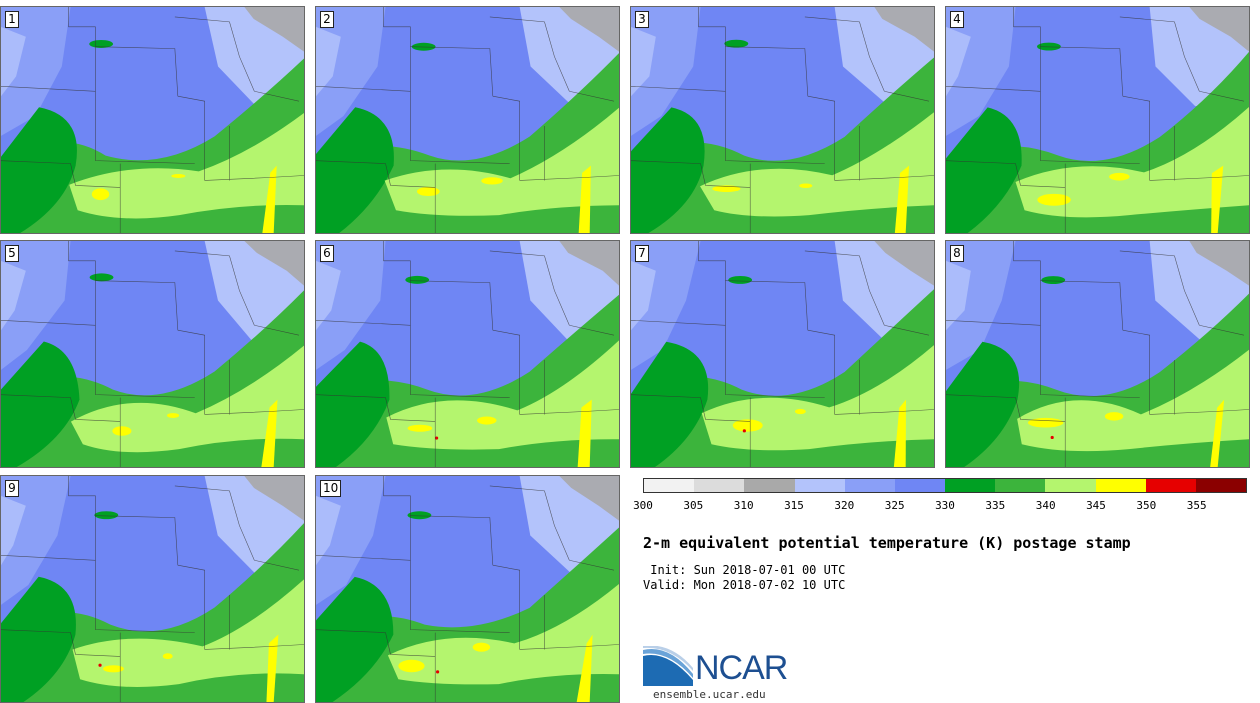  Describe the element at coordinates (794, 505) in the screenshot. I see `colorbar-tick-label: 315` at that location.